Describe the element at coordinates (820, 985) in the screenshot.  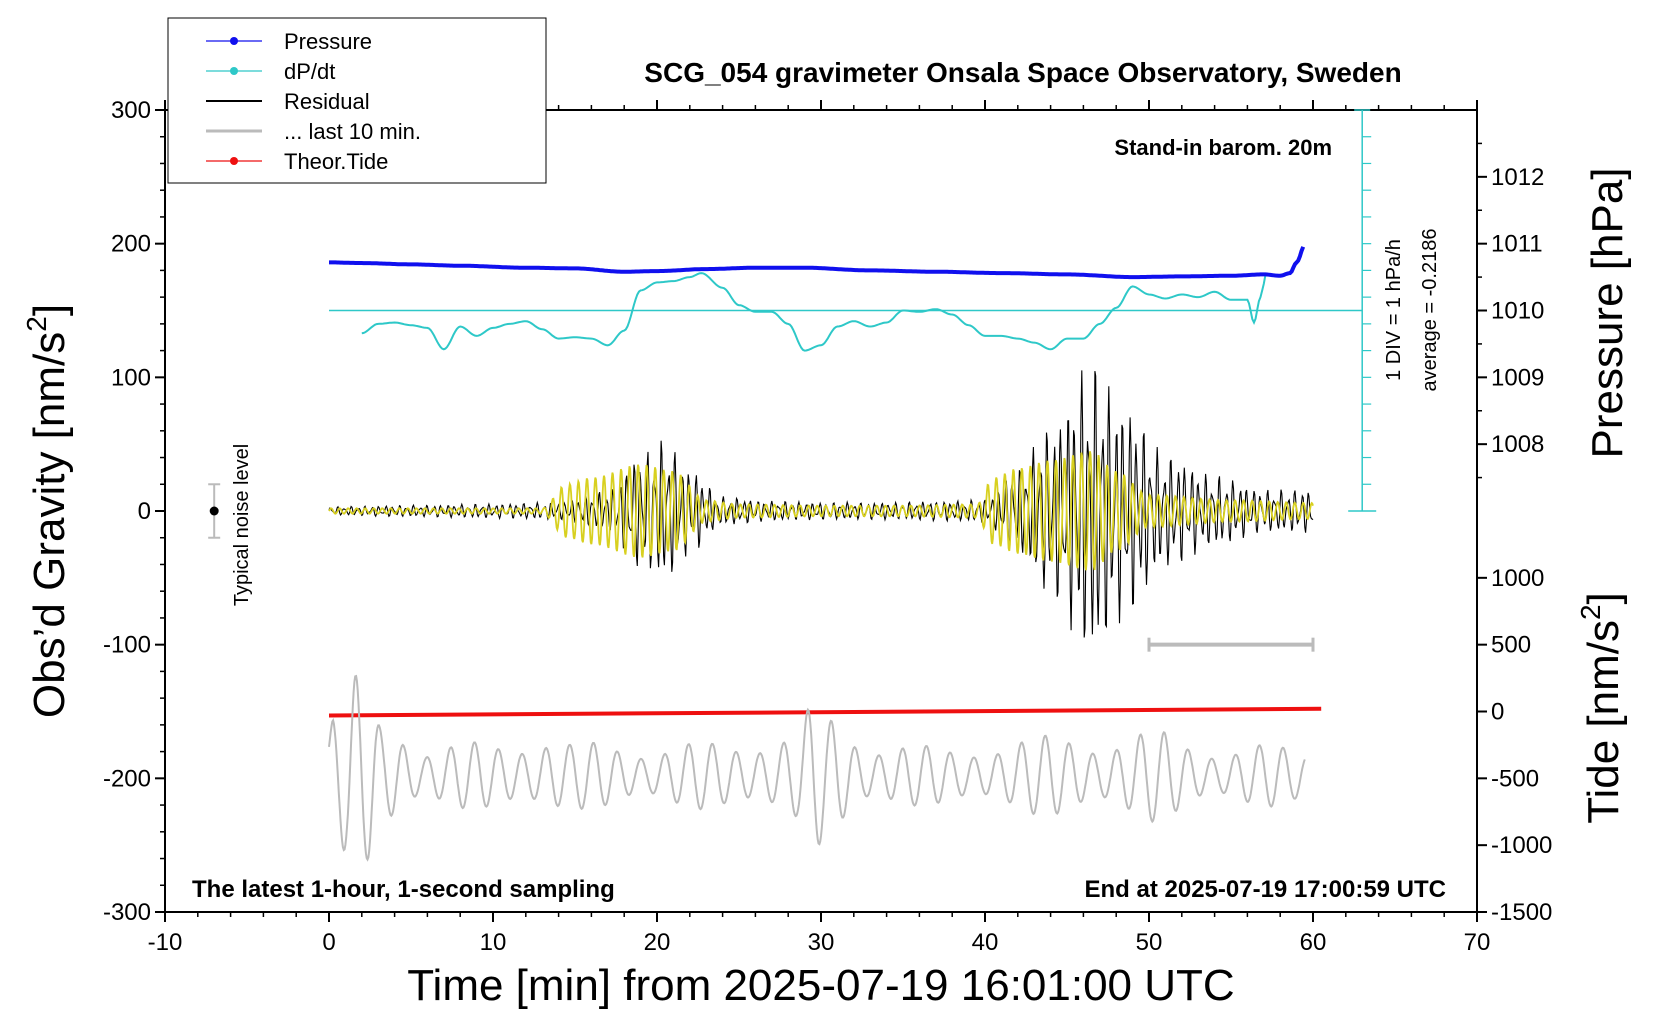
I see `x-axis-title: Time [min] from 2025-07-19 16:01:00 UTC` at that location.